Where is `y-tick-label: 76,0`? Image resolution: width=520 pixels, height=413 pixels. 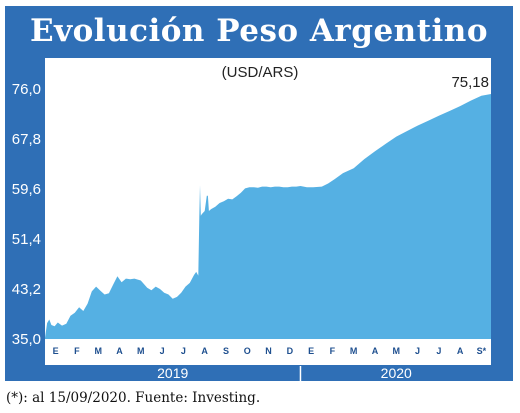 y-tick-label: 76,0 is located at coordinates (26, 89).